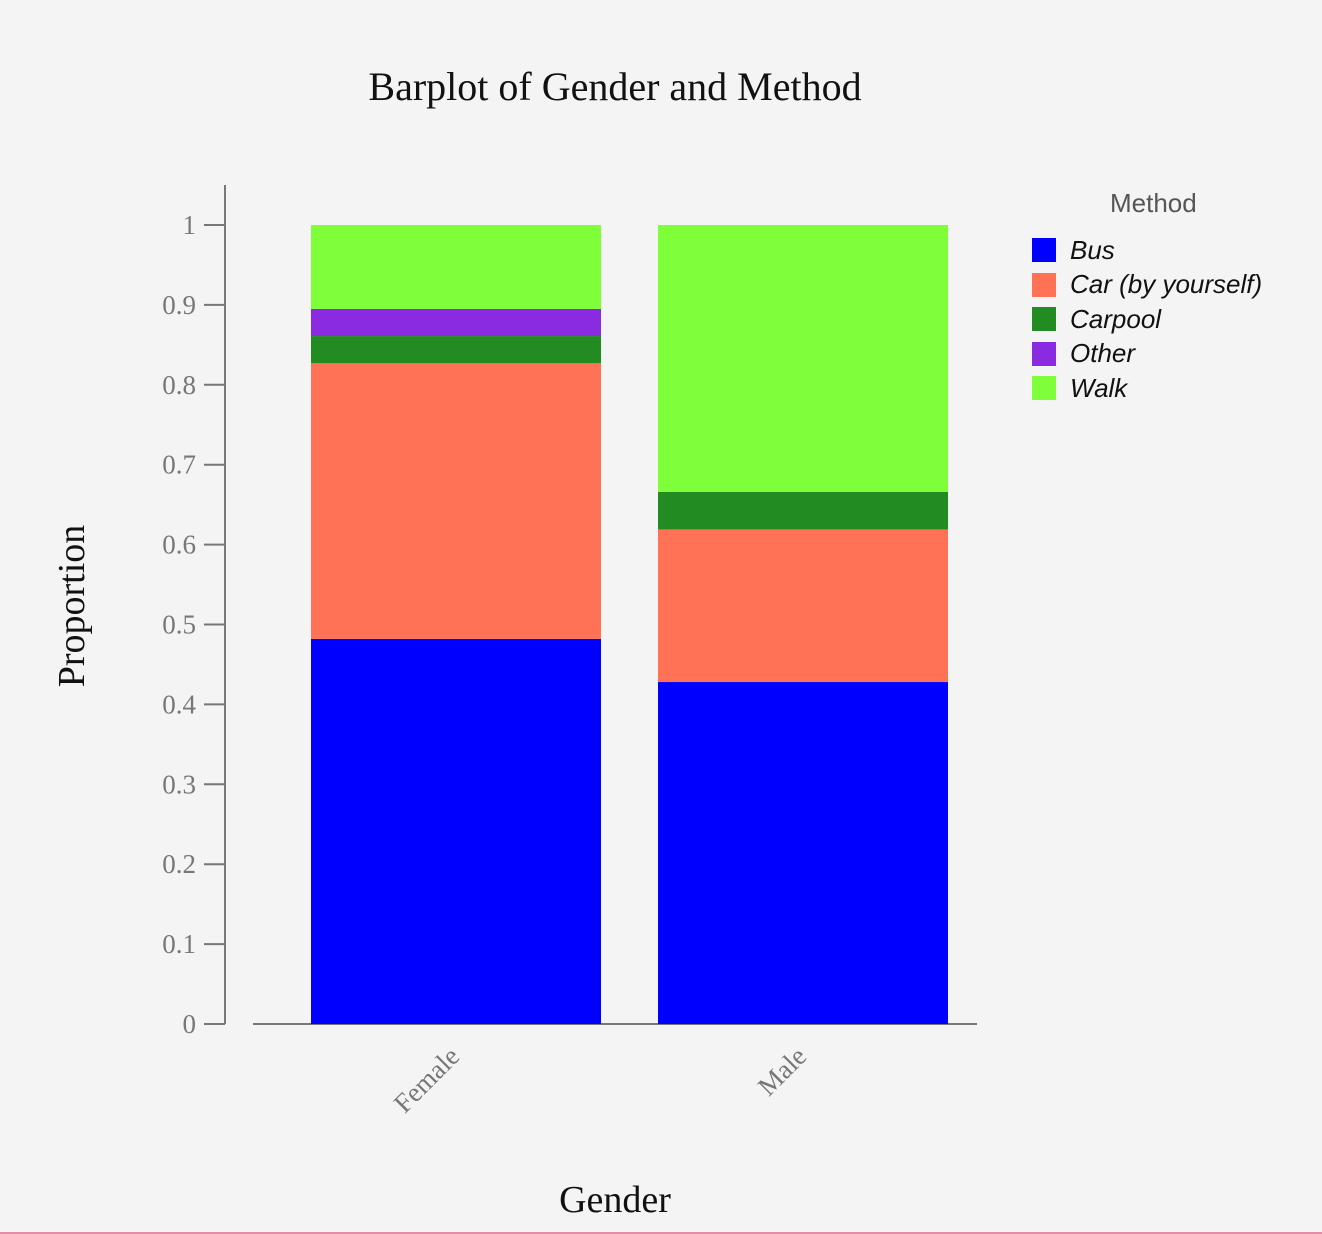 The height and width of the screenshot is (1234, 1322). What do you see at coordinates (456, 501) in the screenshot?
I see `bar-segment-female-car-by-yourself` at bounding box center [456, 501].